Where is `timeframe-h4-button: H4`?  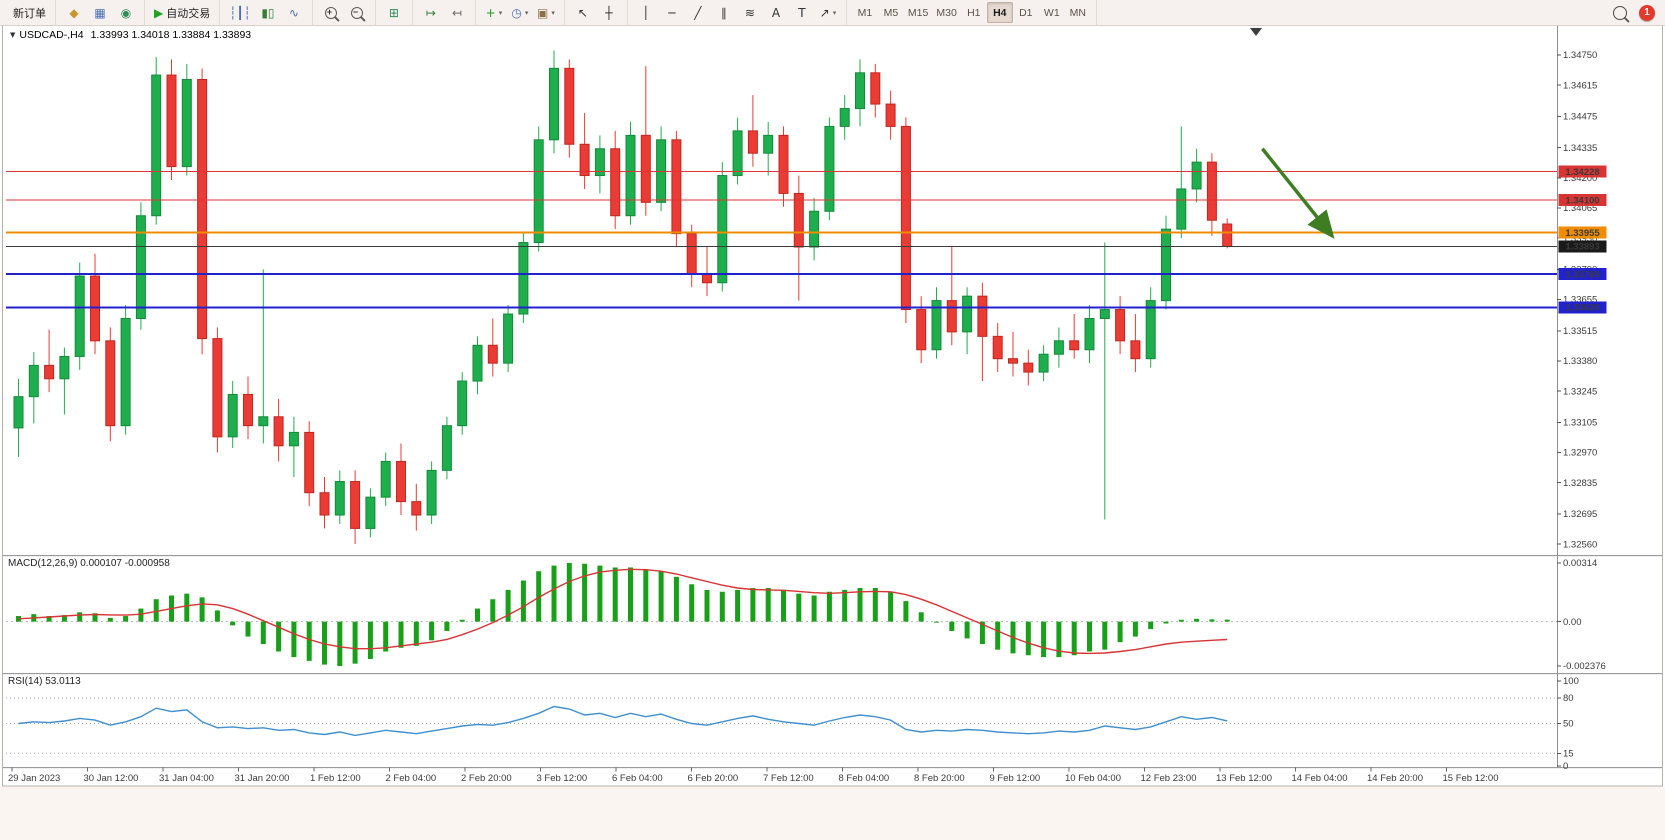 timeframe-h4-button: H4 is located at coordinates (999, 12).